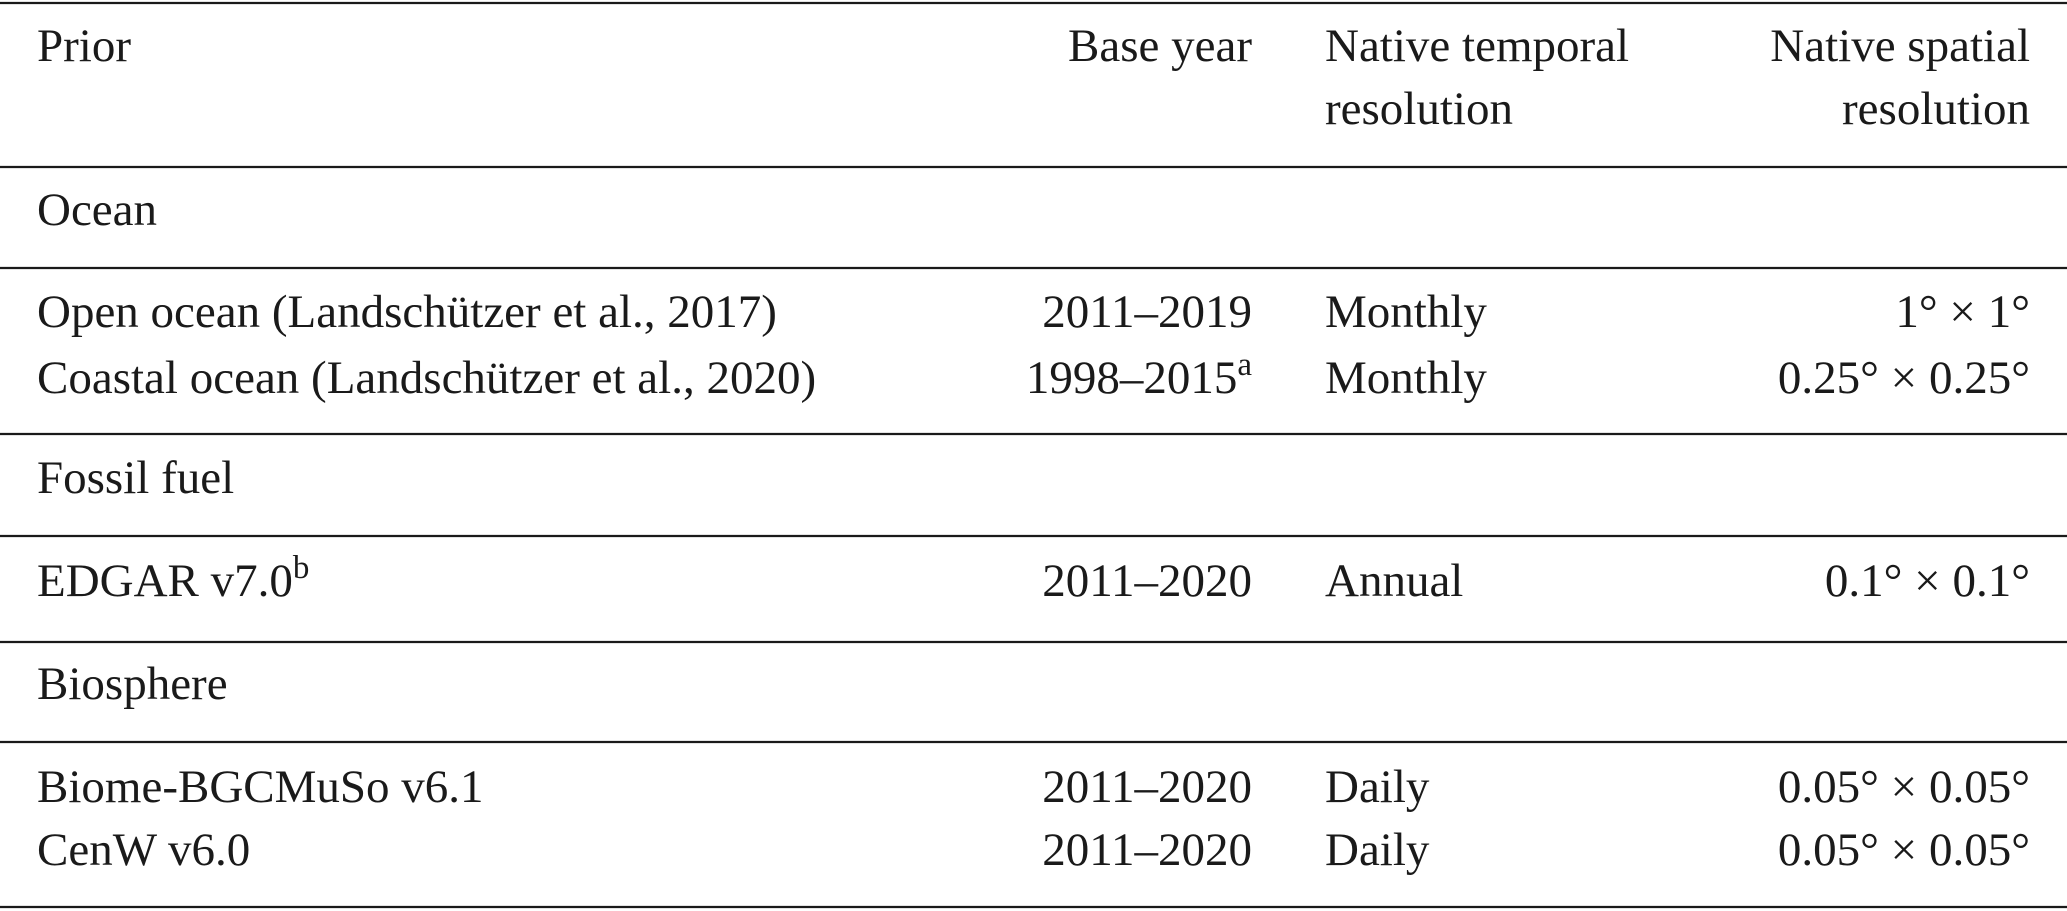  I want to click on cell-text: EDGAR v7.0, so click(165, 581).